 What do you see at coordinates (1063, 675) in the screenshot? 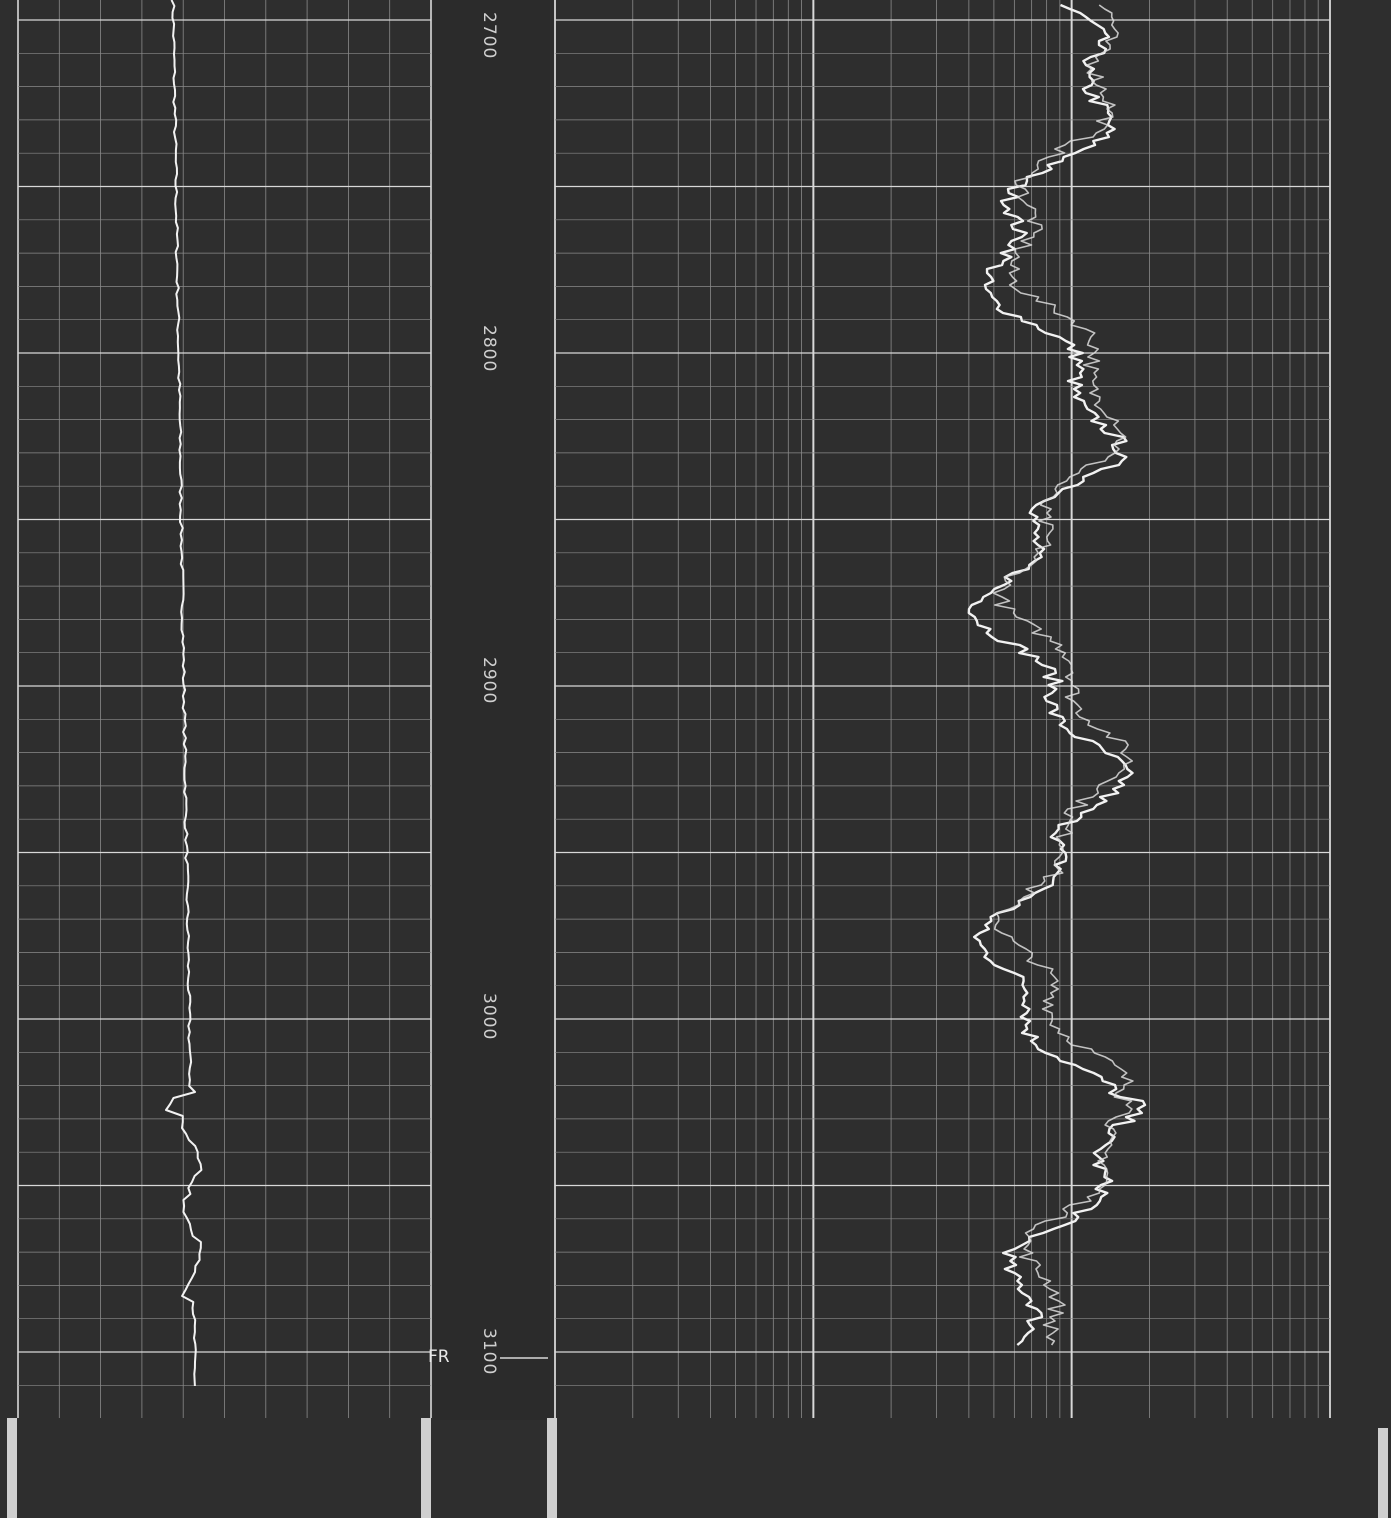
I see `right-log-curve-b` at bounding box center [1063, 675].